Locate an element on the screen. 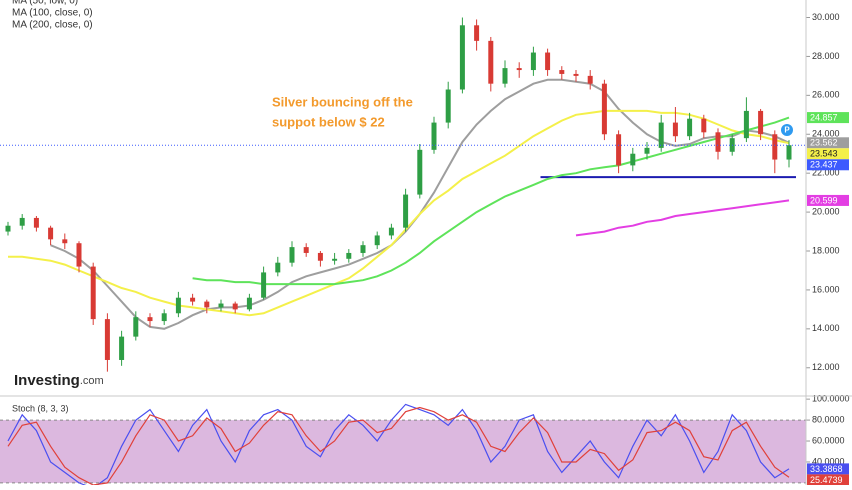  value-tag: 24.857 is located at coordinates (824, 117).